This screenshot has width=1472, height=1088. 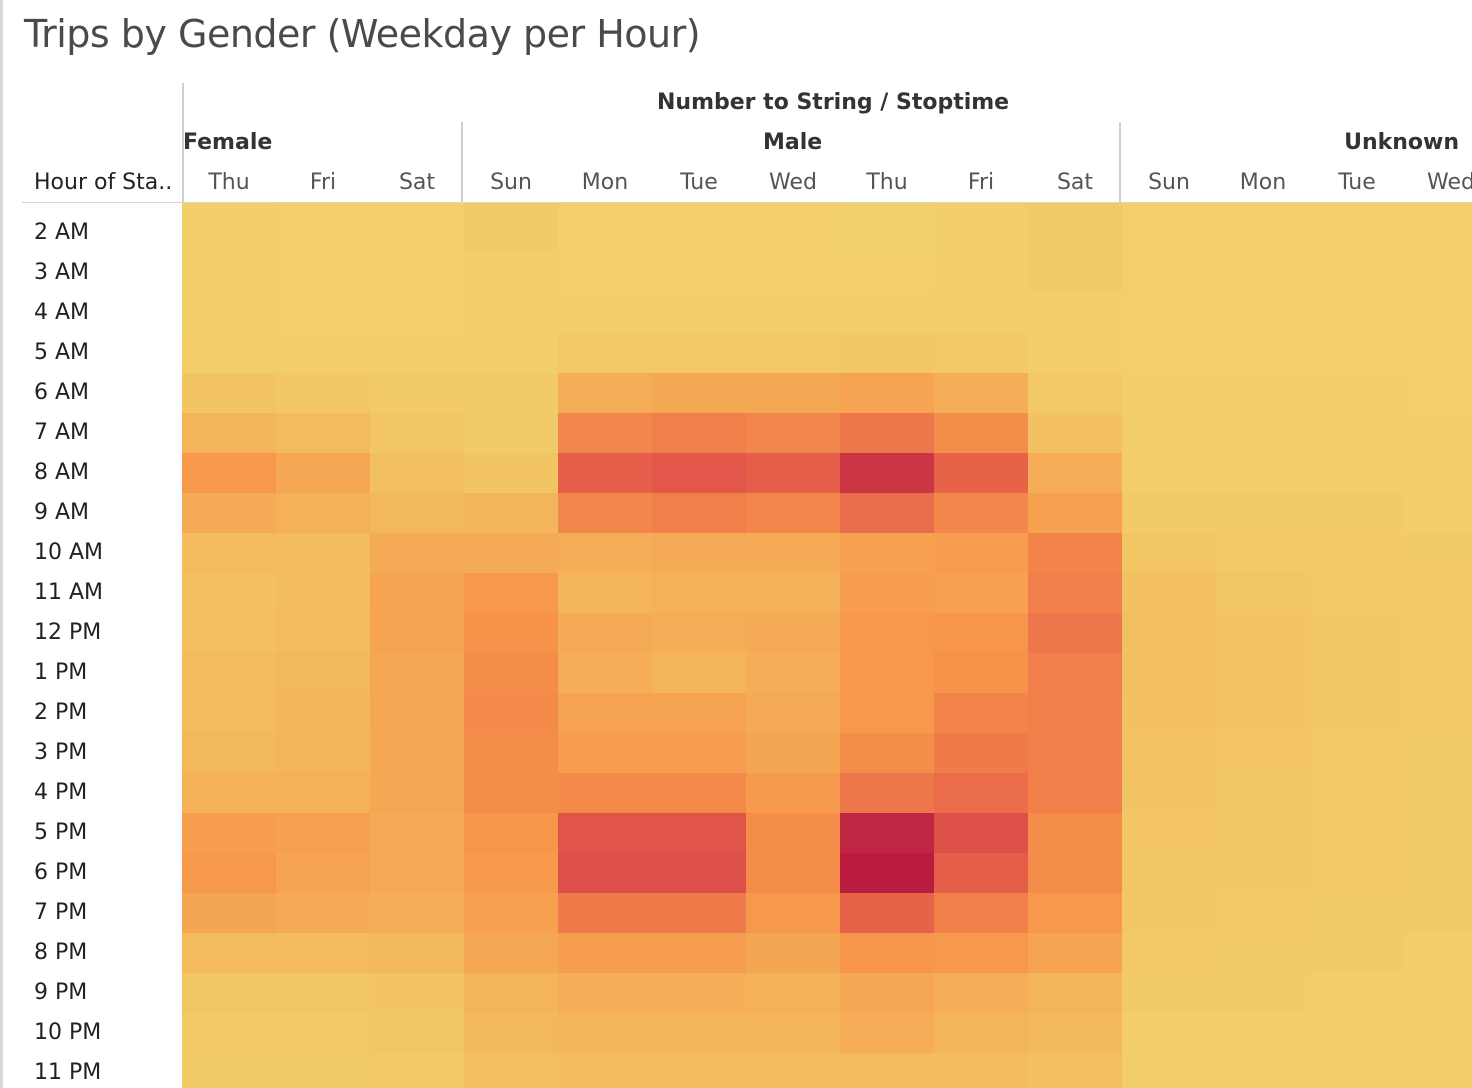 What do you see at coordinates (362, 34) in the screenshot?
I see `chart-title: Trips by Gender (Weekday per Hour)` at bounding box center [362, 34].